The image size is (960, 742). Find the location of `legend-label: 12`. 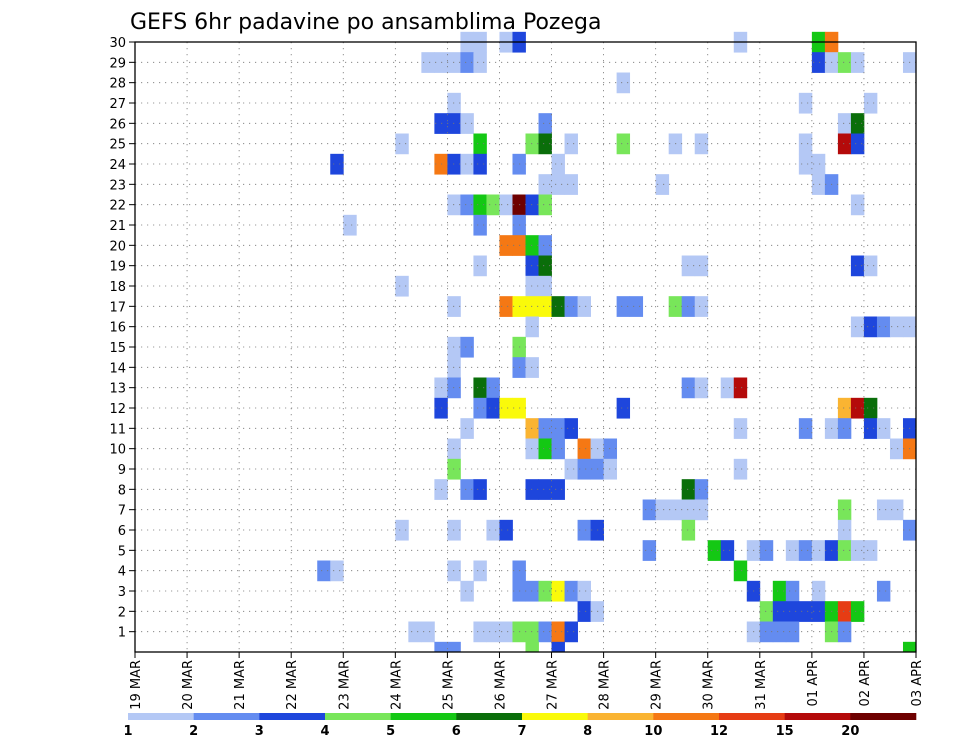

legend-label: 12 is located at coordinates (719, 731).